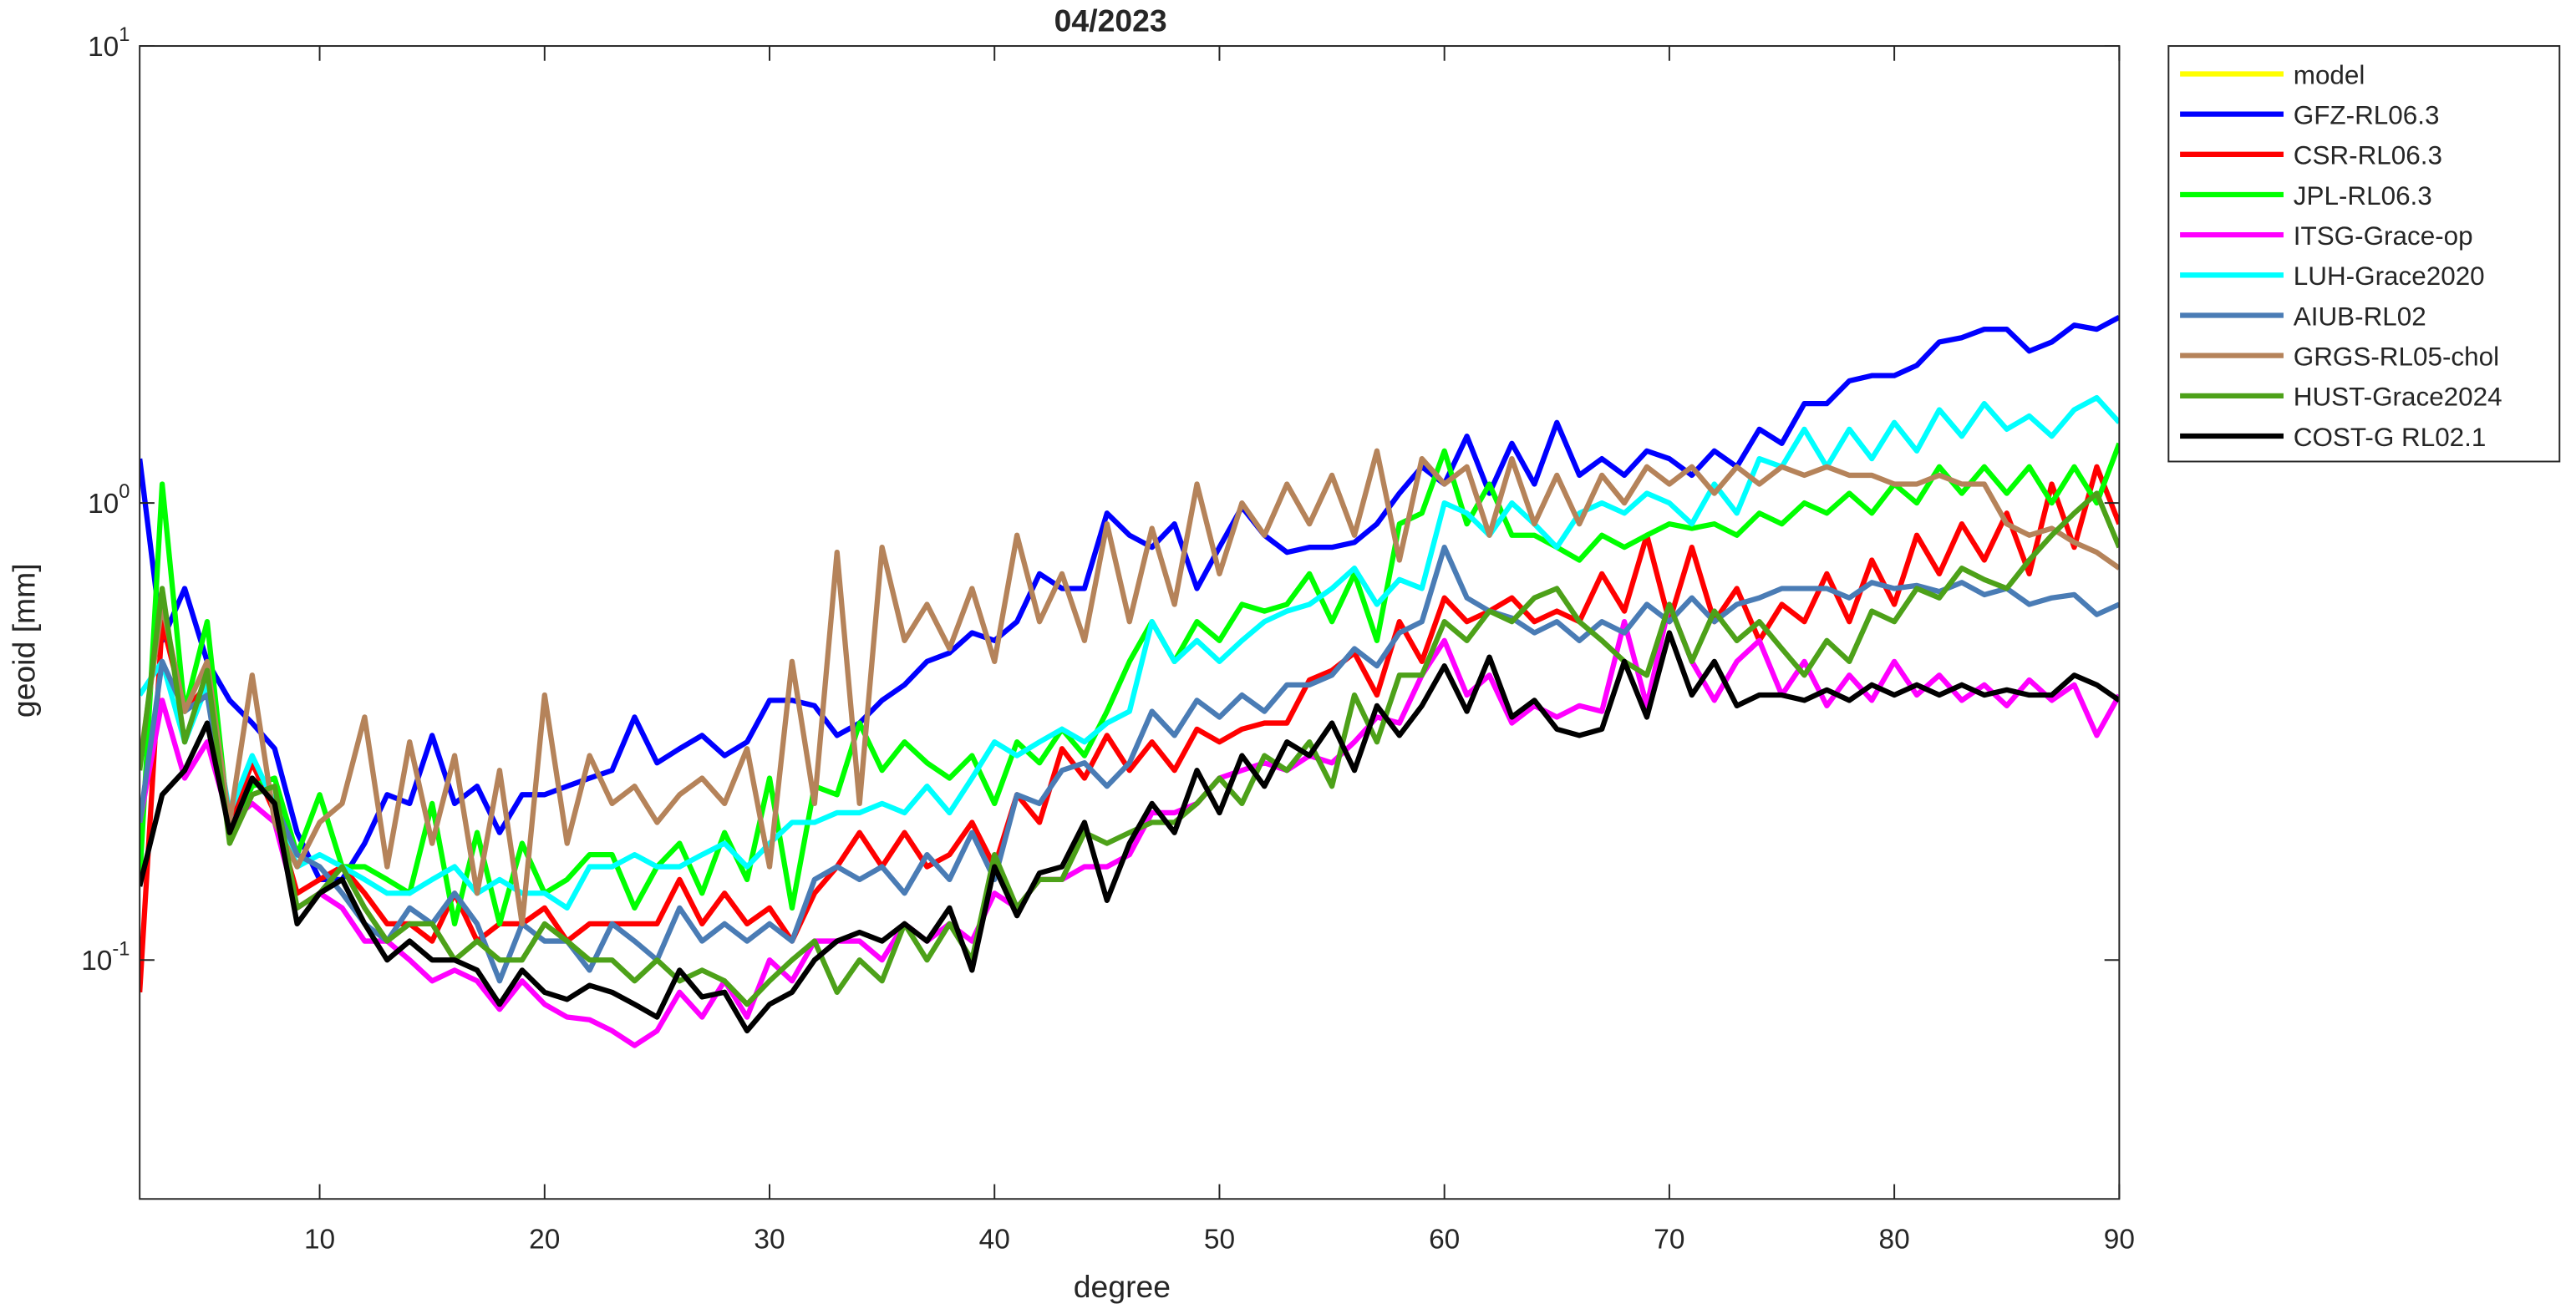  What do you see at coordinates (769, 1239) in the screenshot?
I see `x-tick-label: 30` at bounding box center [769, 1239].